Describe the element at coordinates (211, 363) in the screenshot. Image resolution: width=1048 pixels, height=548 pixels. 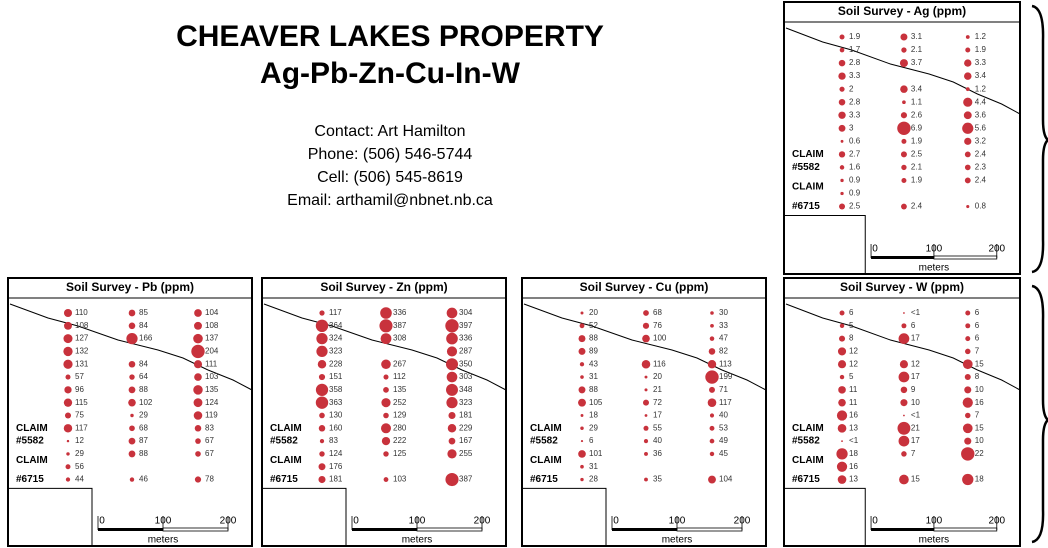
I see `sample-value: 111` at that location.